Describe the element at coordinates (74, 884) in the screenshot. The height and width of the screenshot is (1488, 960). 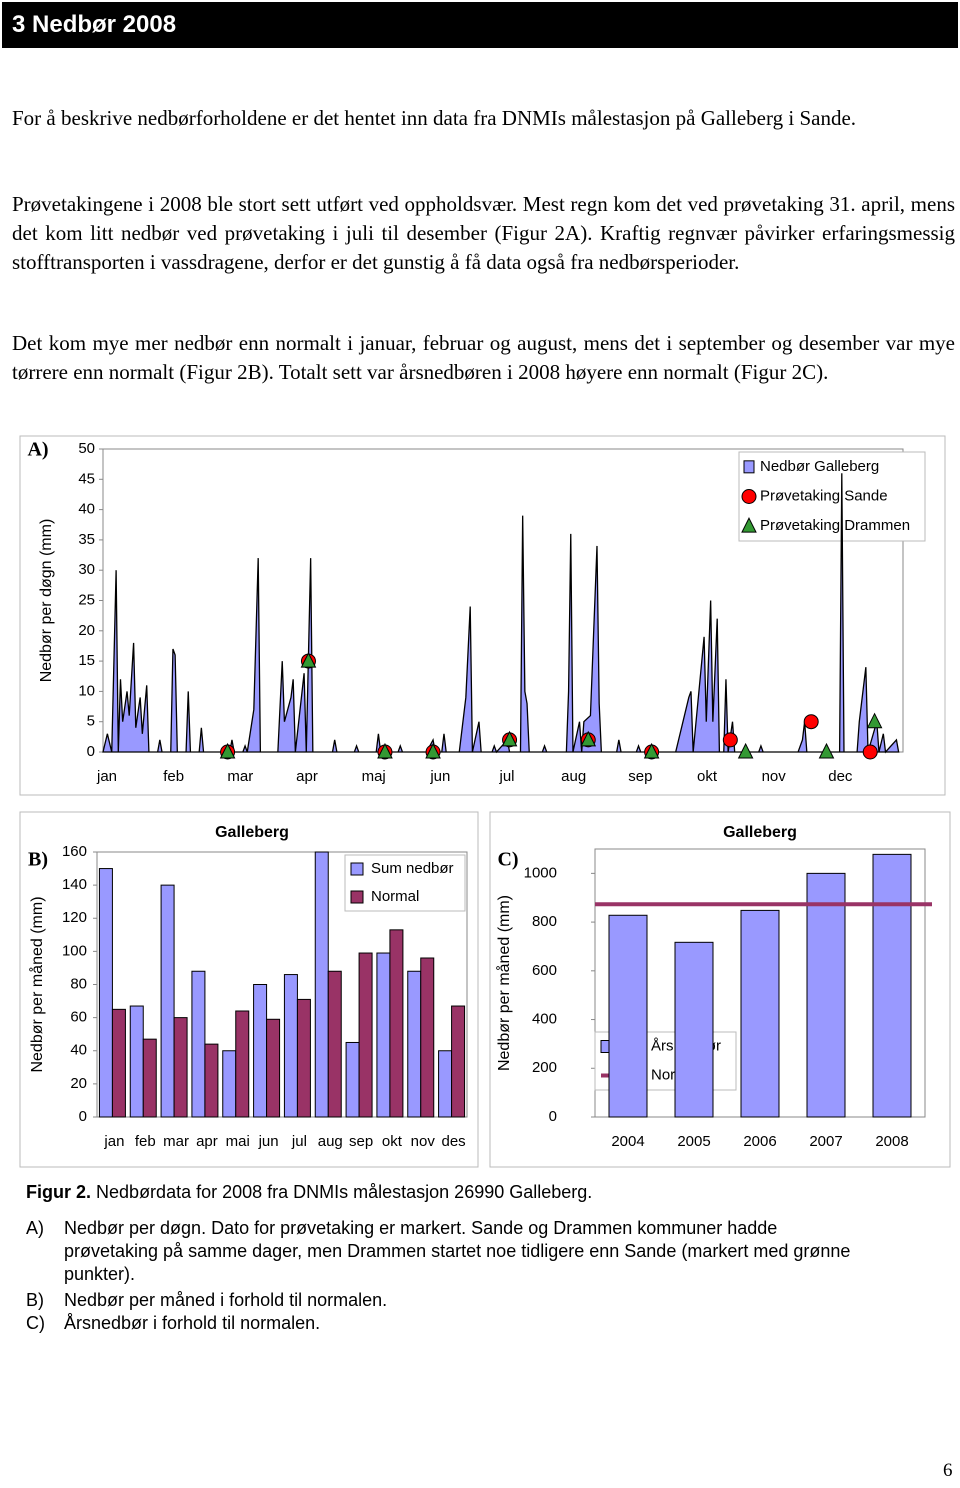
I see `y-tick-label: 140` at that location.